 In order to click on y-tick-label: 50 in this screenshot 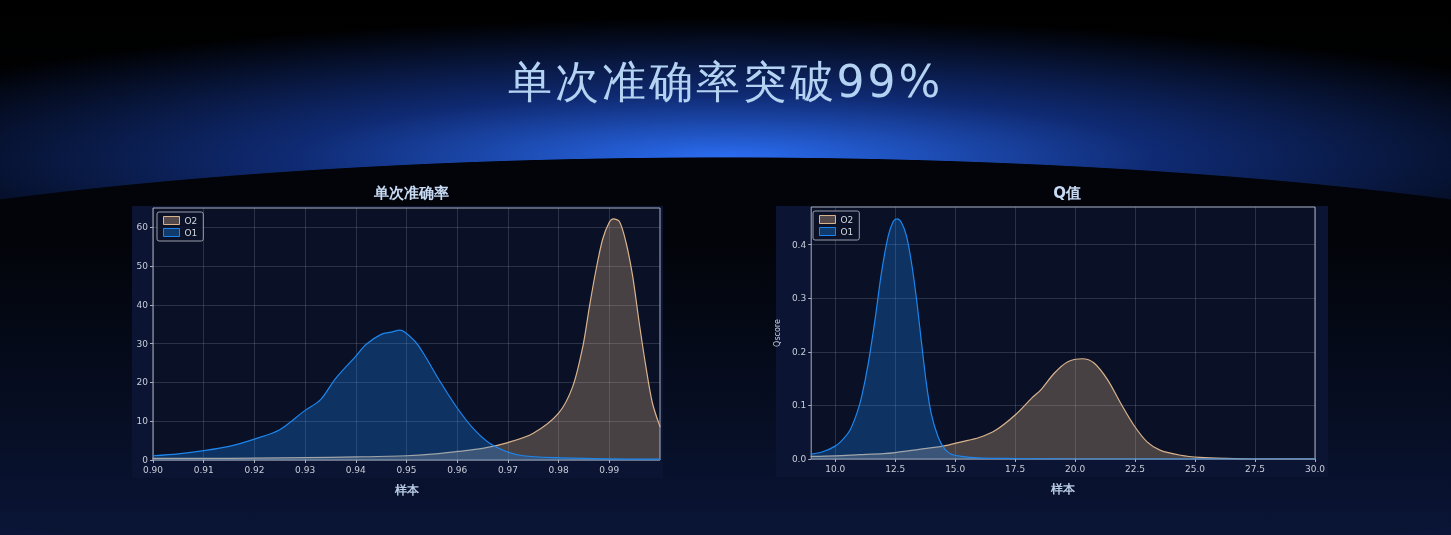, I will do `click(142, 266)`.